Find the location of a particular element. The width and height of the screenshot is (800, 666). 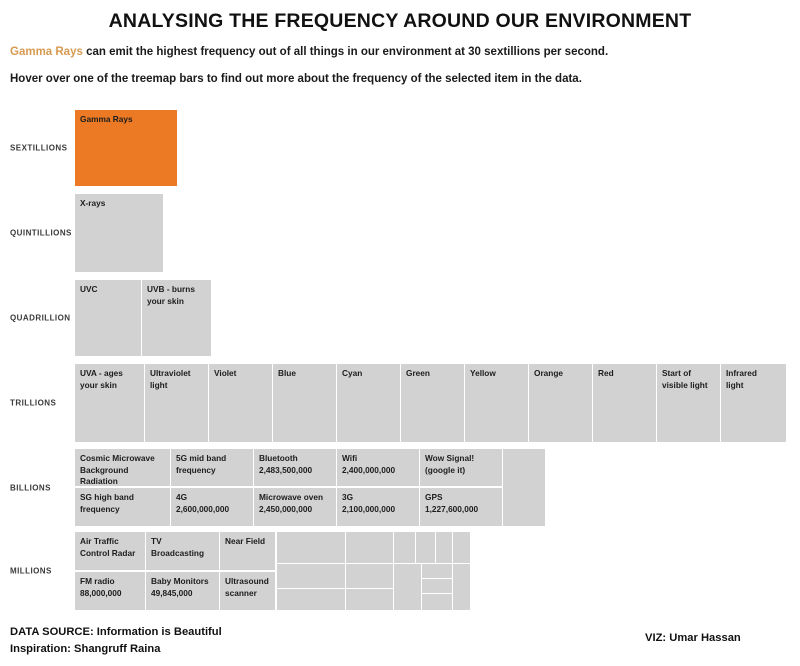

treemap-cell-label: X-rays is located at coordinates (93, 203).